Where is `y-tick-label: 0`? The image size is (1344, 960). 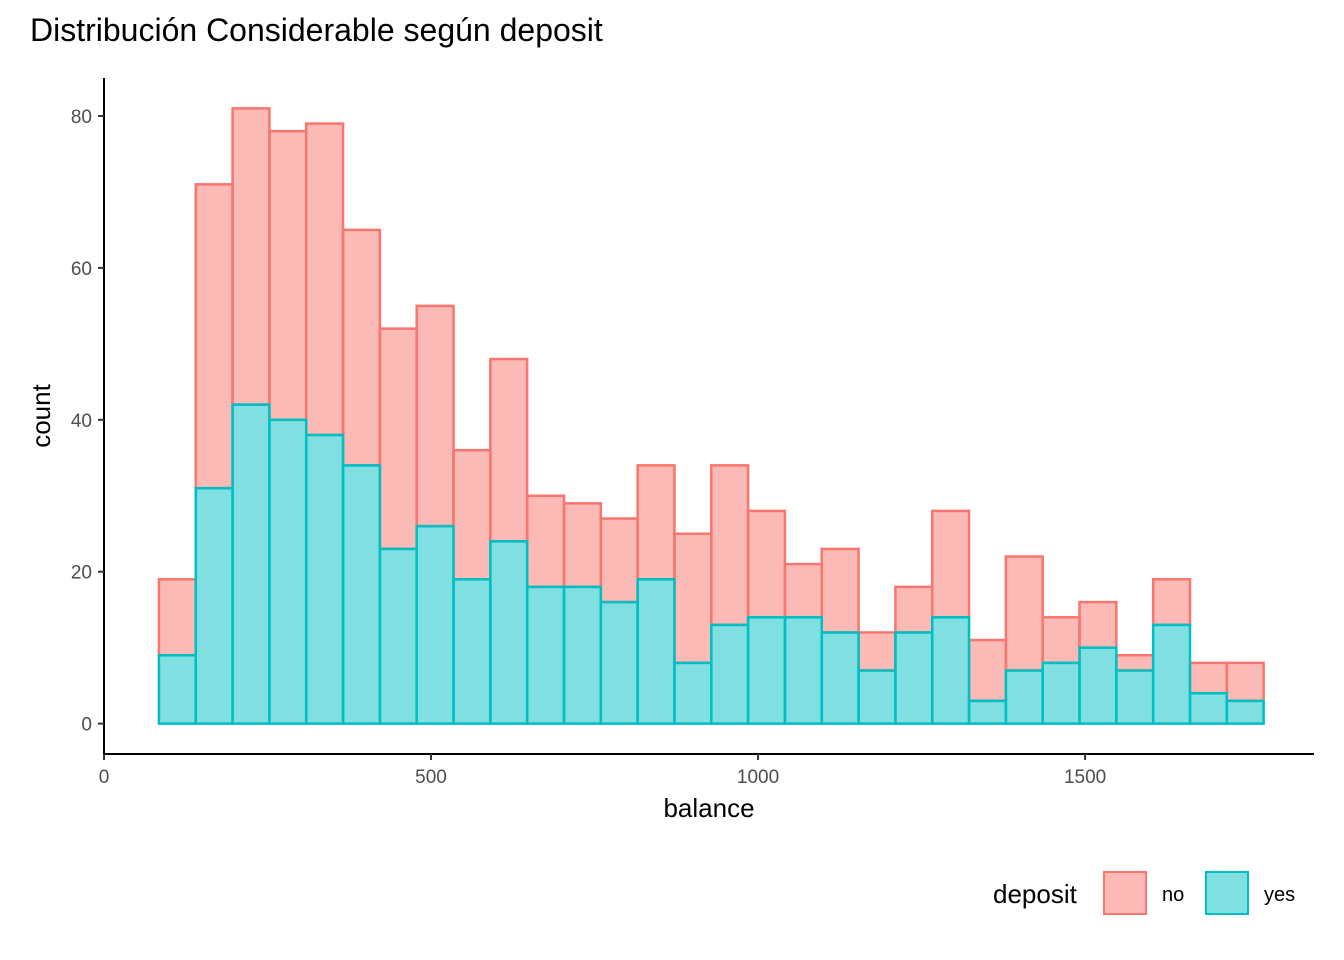
y-tick-label: 0 is located at coordinates (86, 725).